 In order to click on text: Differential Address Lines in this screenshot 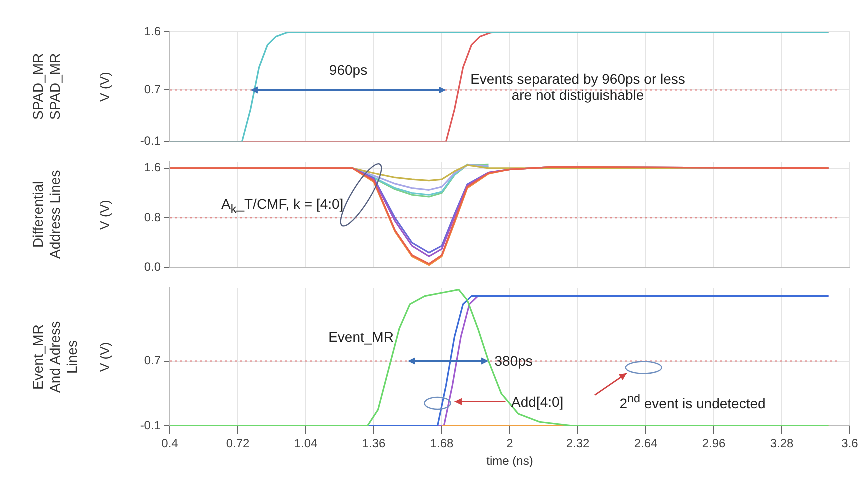, I will do `click(47, 216)`.